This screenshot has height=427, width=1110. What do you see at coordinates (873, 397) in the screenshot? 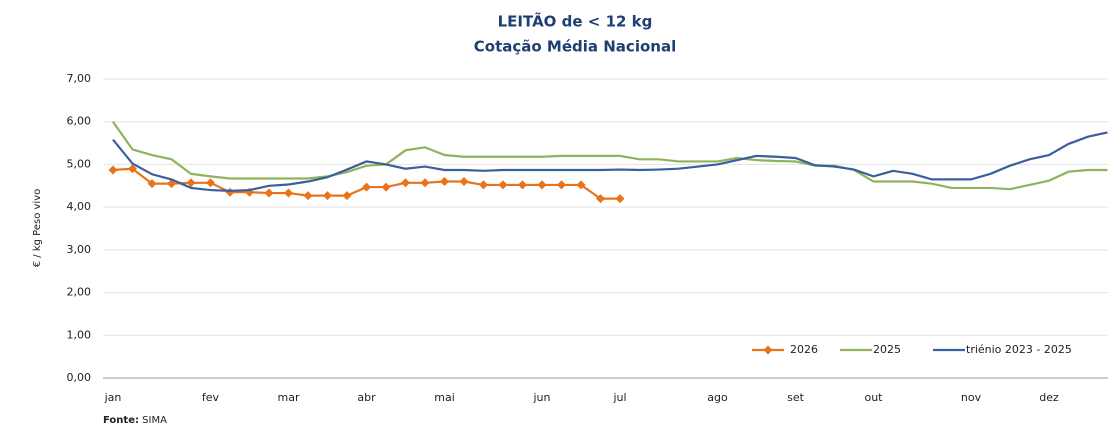
I see `x-tick-label: out` at bounding box center [873, 397].